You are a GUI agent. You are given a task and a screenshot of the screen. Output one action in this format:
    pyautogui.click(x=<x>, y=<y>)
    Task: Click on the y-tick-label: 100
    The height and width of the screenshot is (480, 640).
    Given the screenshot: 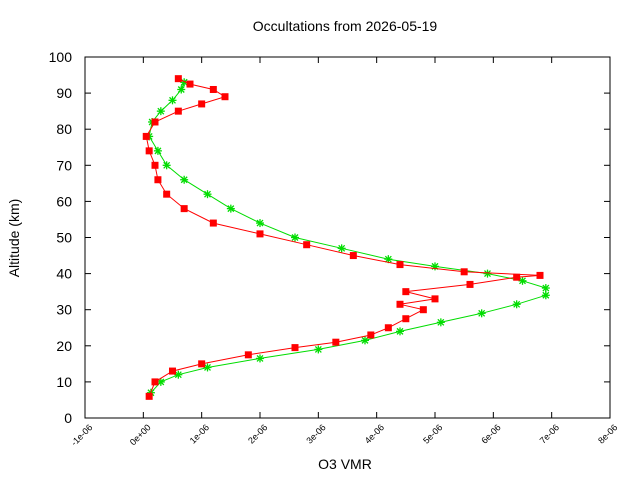 What is the action you would take?
    pyautogui.click(x=61, y=57)
    